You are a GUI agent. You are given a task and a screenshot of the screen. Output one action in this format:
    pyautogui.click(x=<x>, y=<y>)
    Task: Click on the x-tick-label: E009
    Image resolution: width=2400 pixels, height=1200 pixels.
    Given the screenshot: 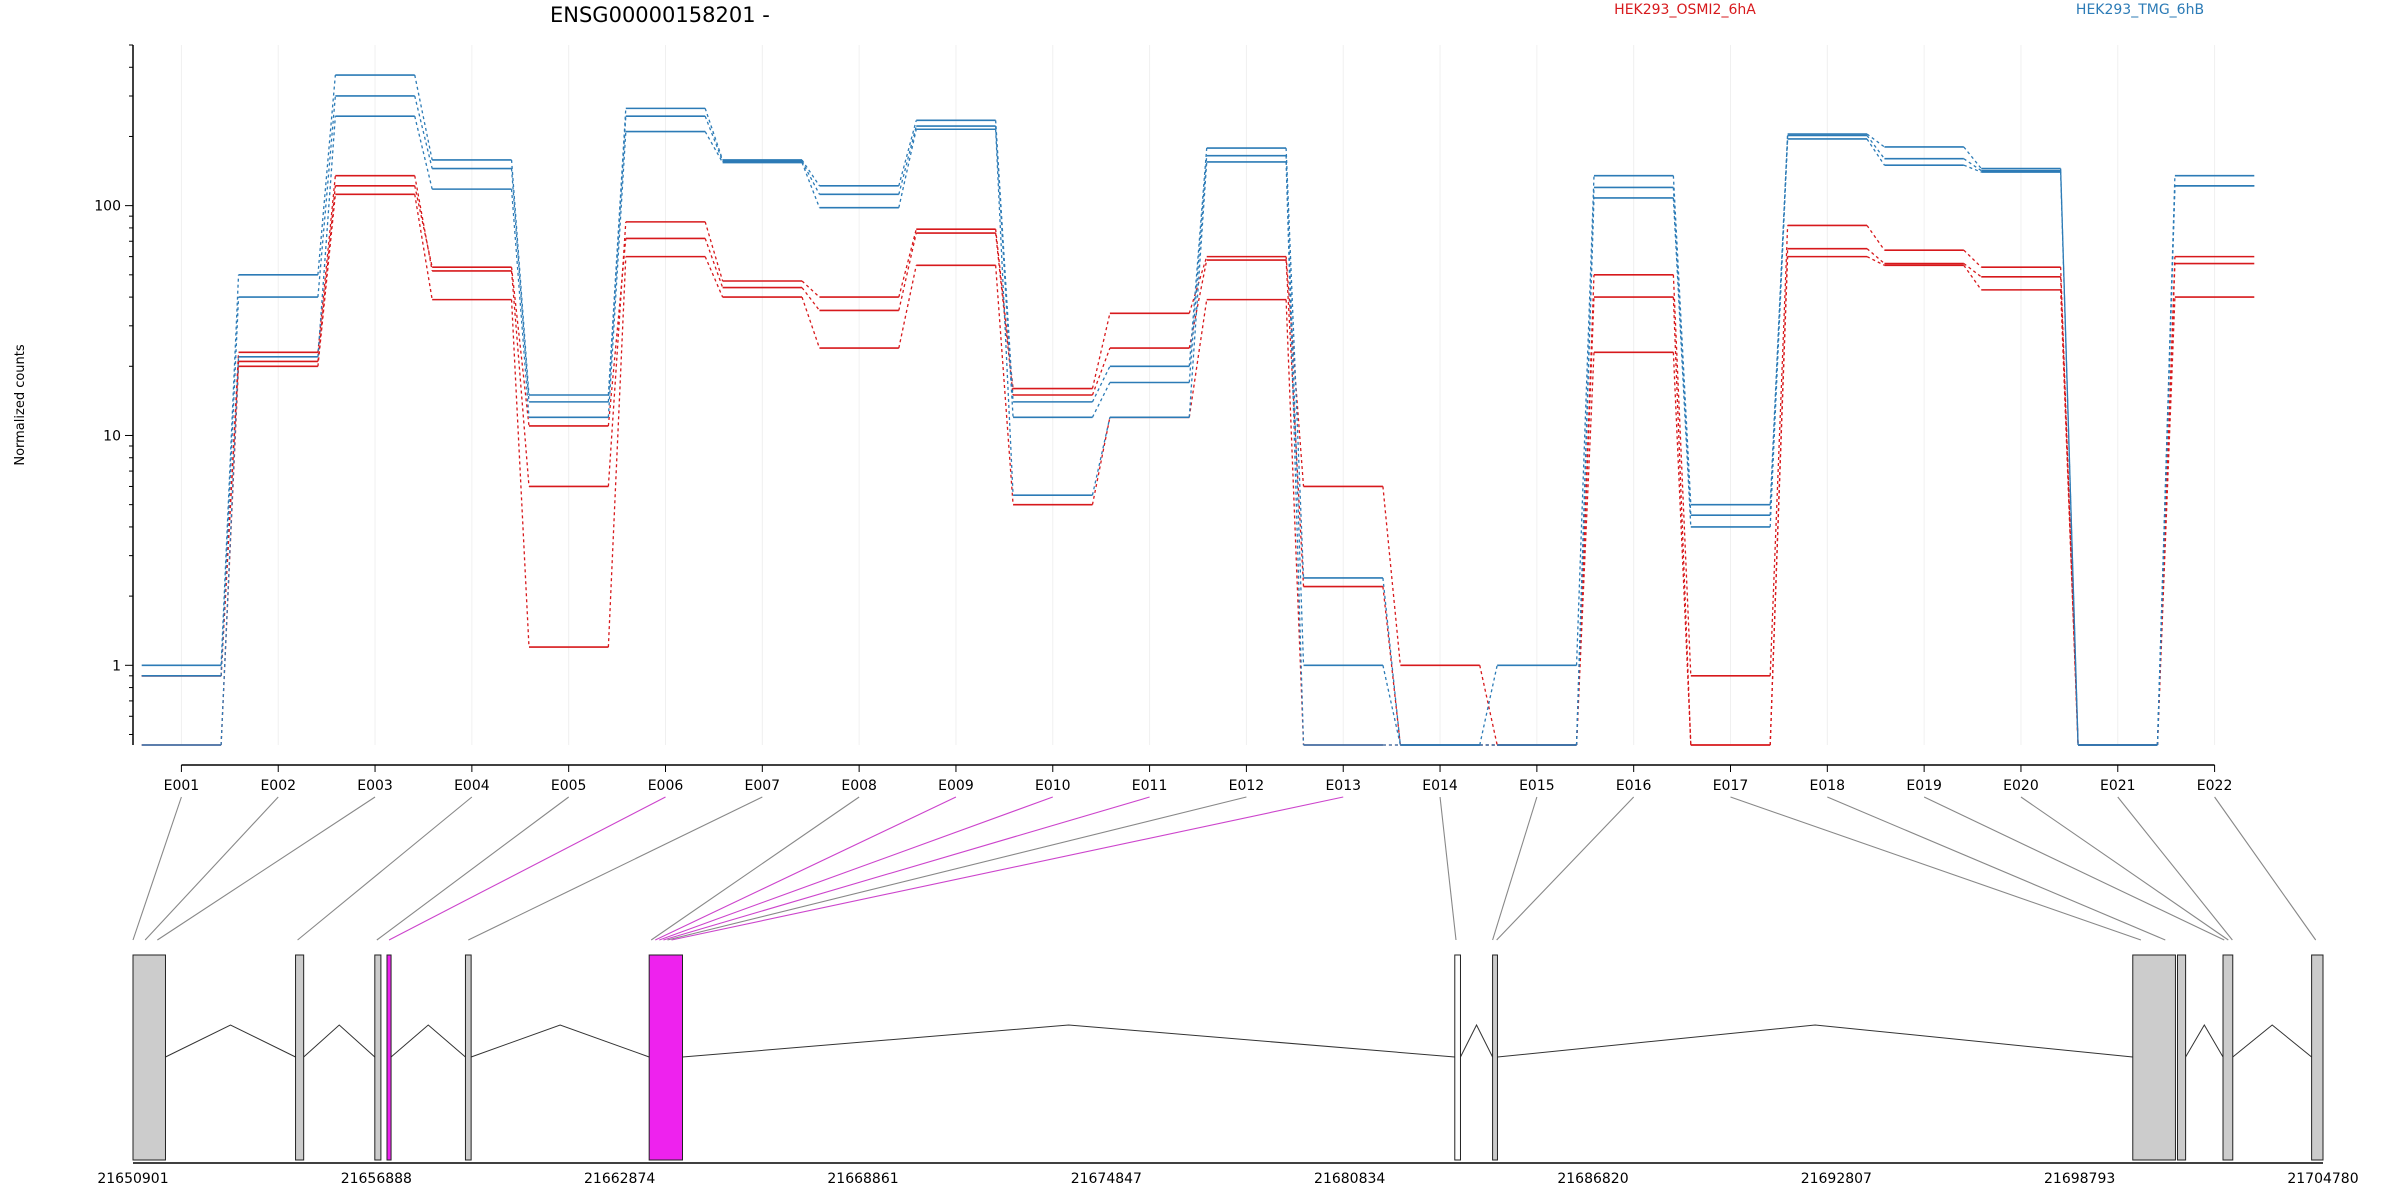 What is the action you would take?
    pyautogui.click(x=956, y=786)
    